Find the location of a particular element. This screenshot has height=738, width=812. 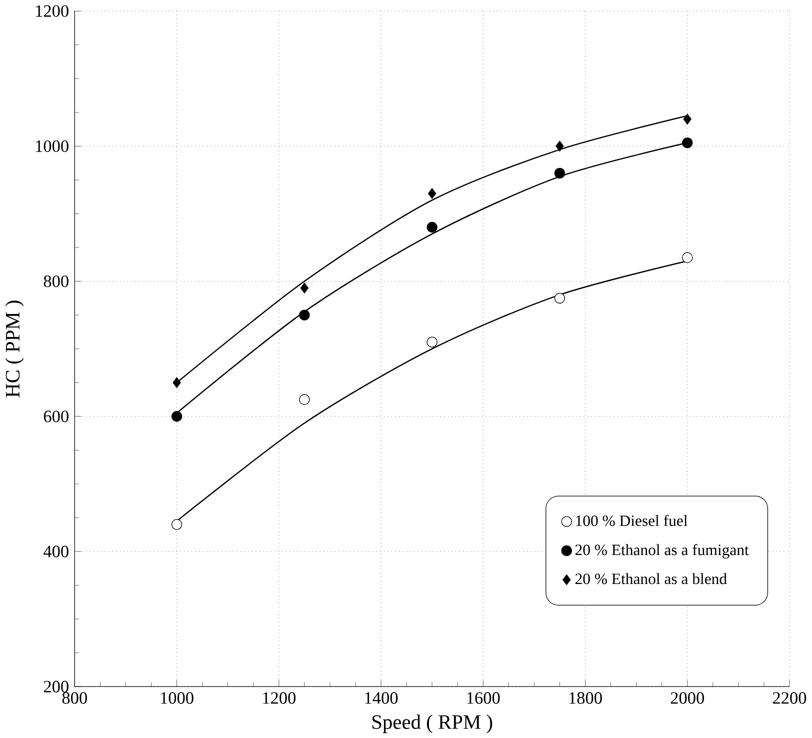

legend-label: 20 % Ethanol as a blend is located at coordinates (651, 578).